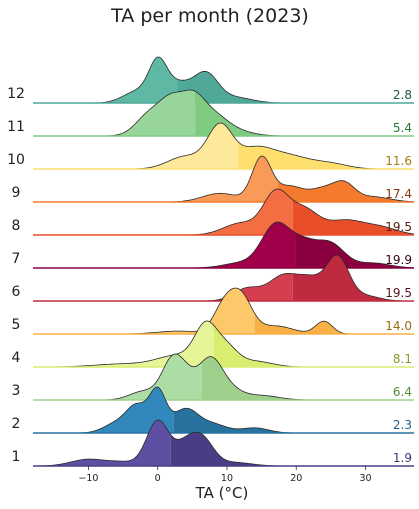  I want to click on month-label-10: 10, so click(16, 160).